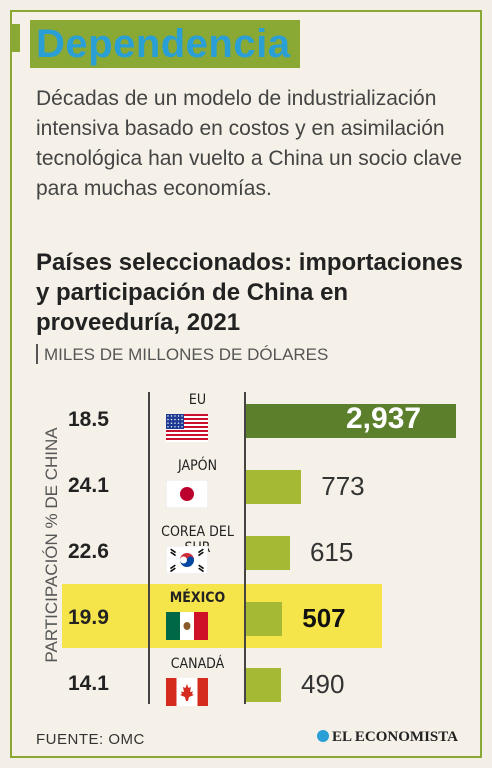  I want to click on column-separator-right, so click(245, 548).